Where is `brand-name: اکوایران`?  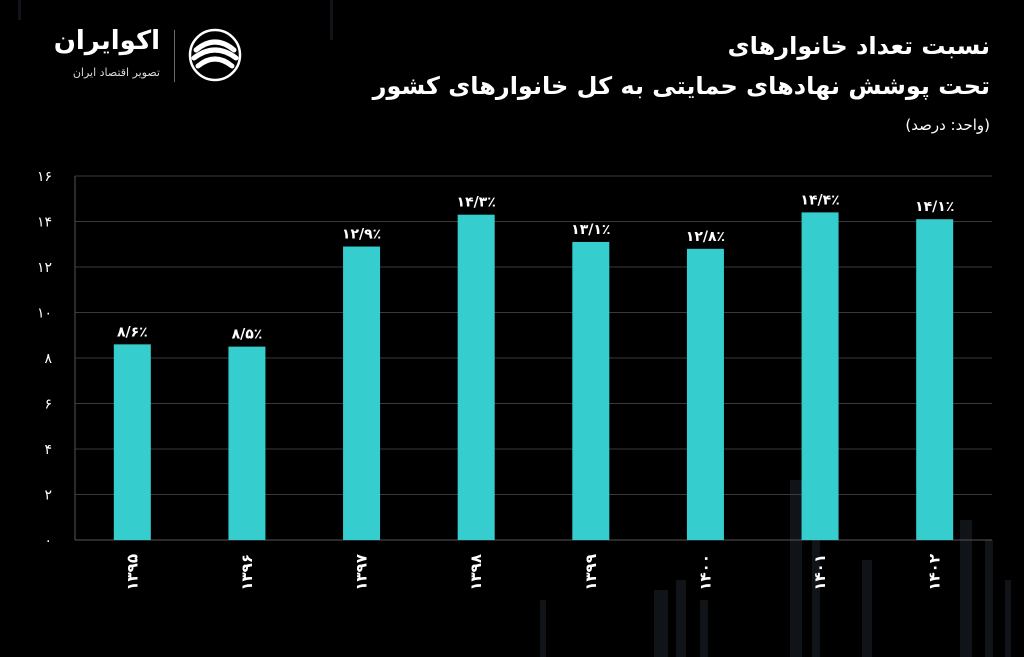
brand-name: اکوایران is located at coordinates (106, 41).